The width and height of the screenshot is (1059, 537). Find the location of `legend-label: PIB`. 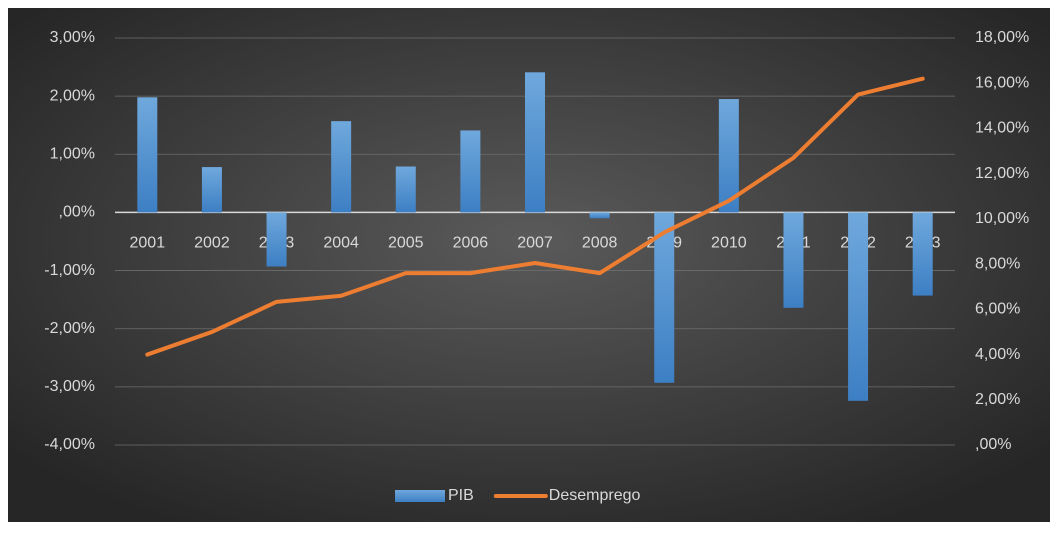

legend-label: PIB is located at coordinates (461, 495).